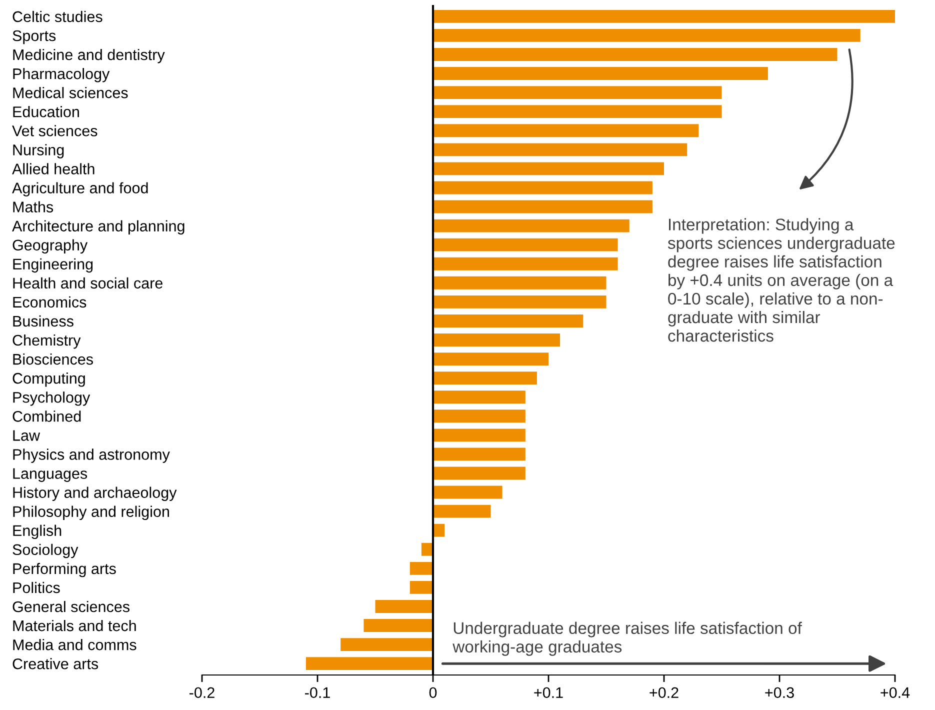 This screenshot has width=935, height=710. I want to click on y-tick-label: Vet sciences, so click(55, 130).